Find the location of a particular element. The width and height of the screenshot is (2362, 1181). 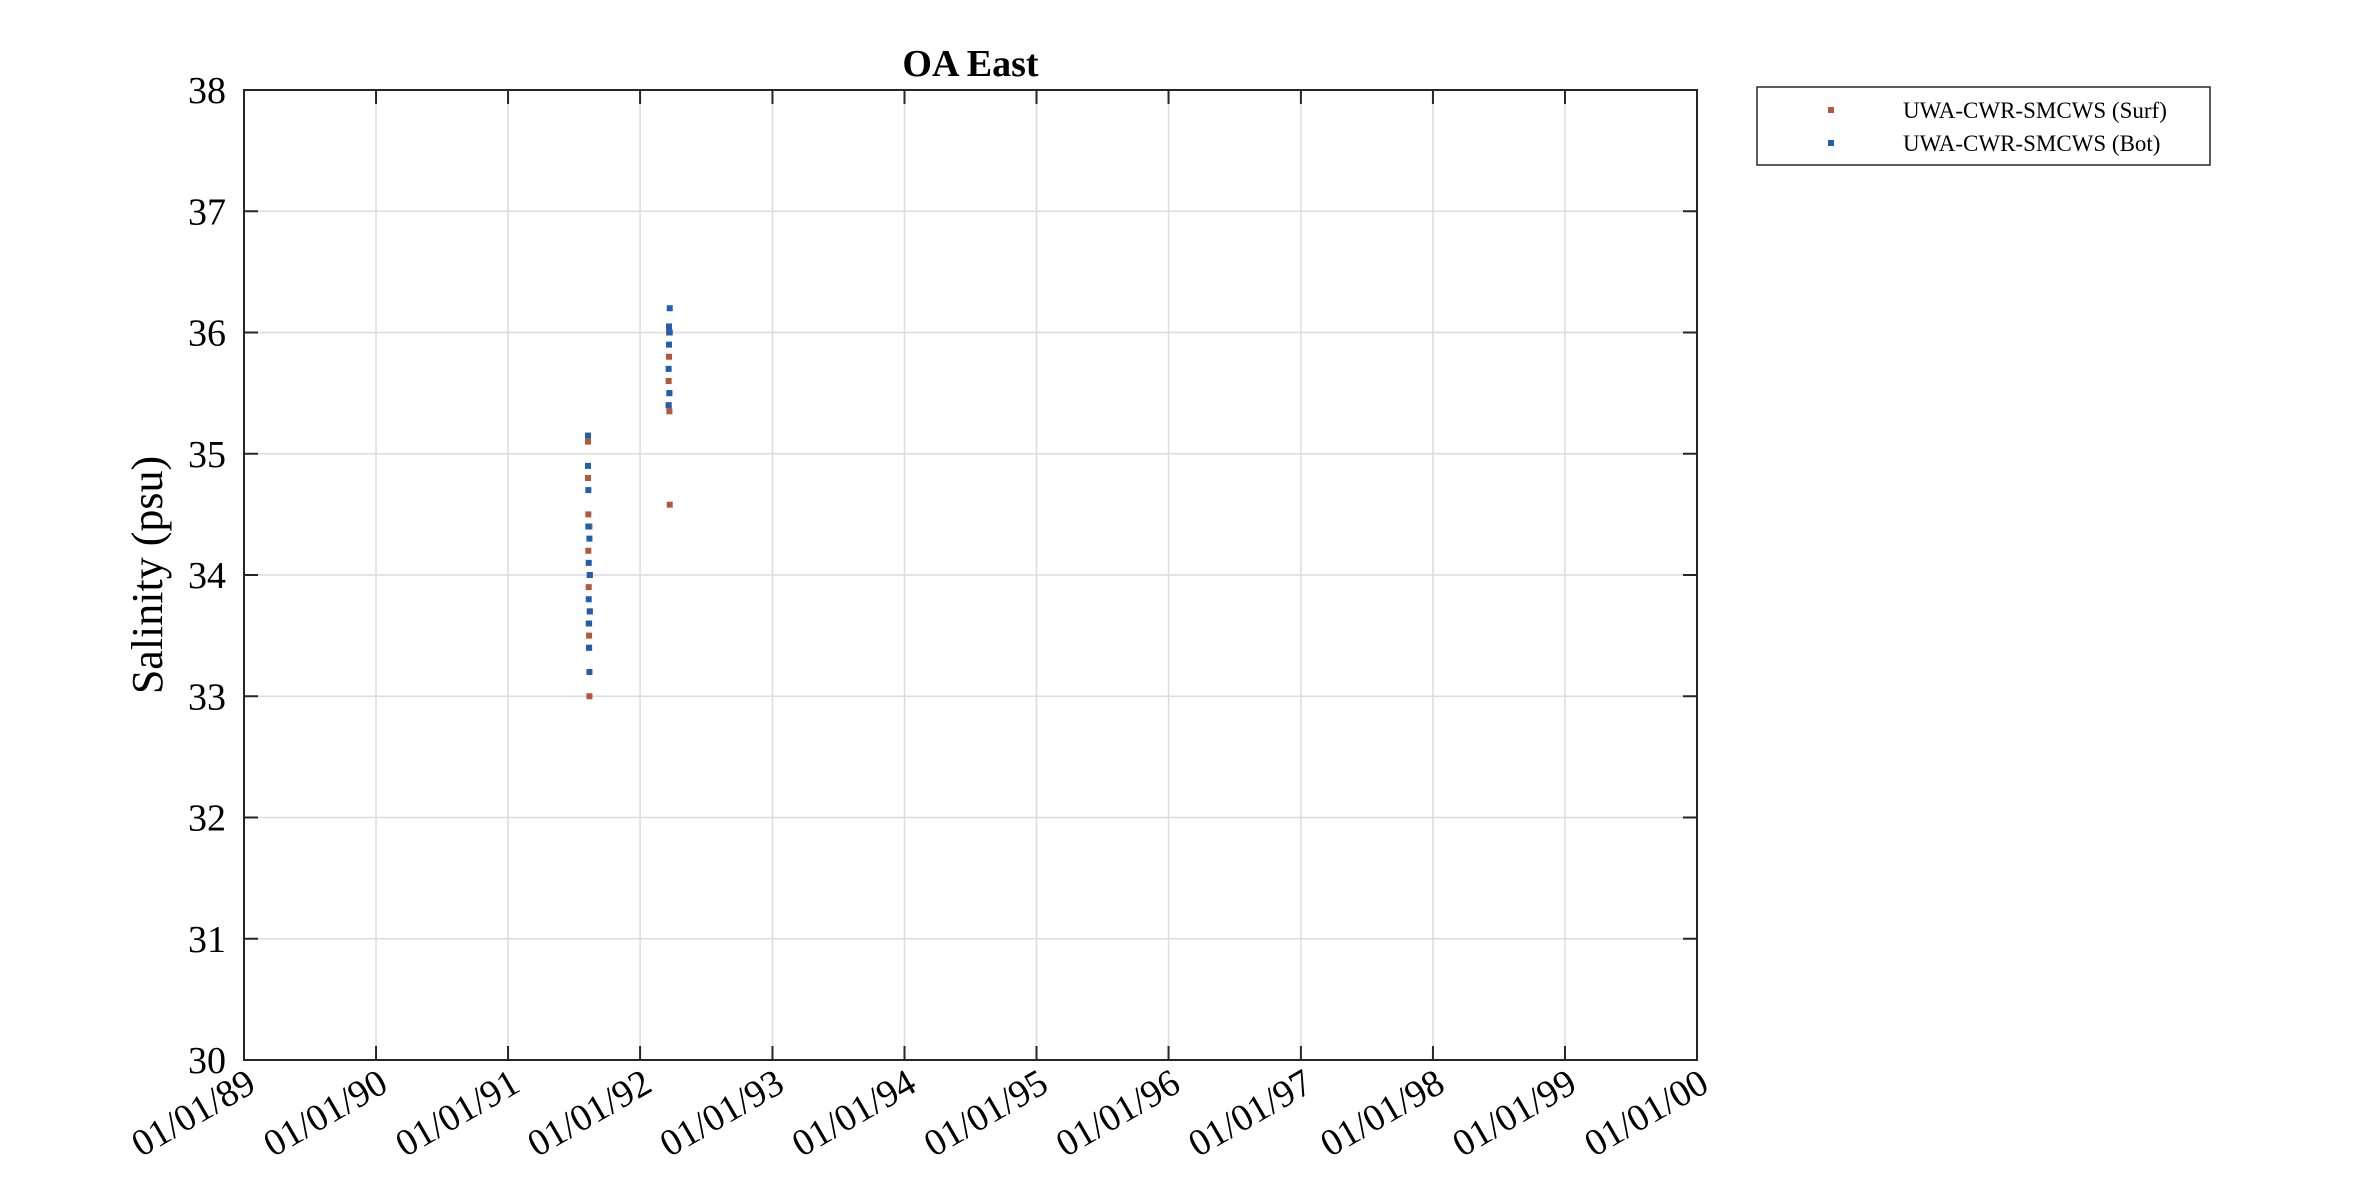

y-tick-label: 30 is located at coordinates (207, 1061).